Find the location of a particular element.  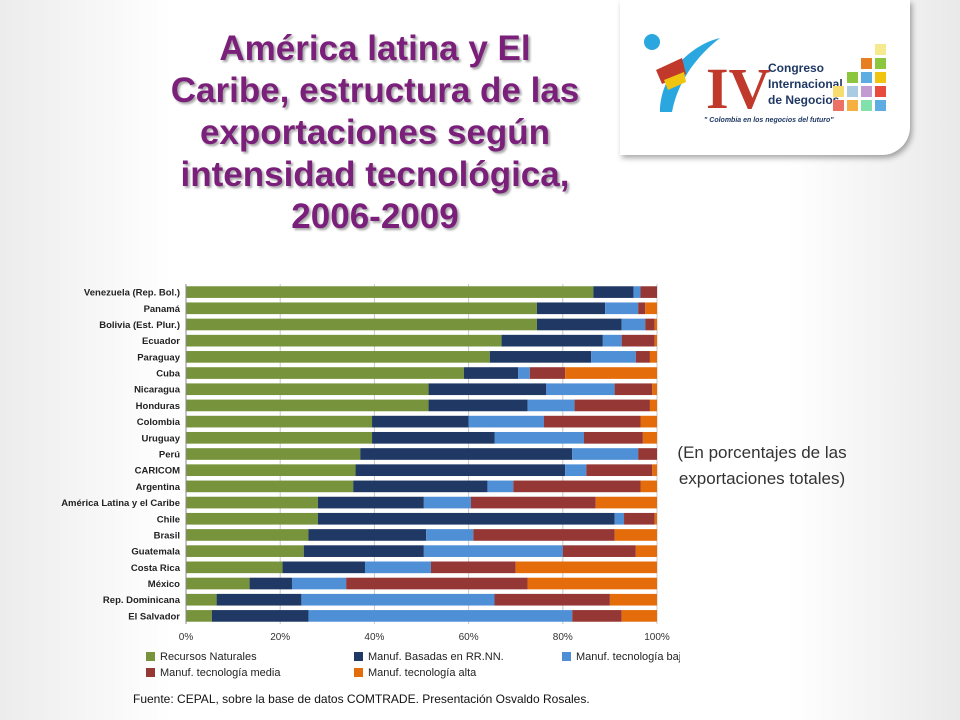

legend-label: Manuf. tecnología alta is located at coordinates (422, 673).